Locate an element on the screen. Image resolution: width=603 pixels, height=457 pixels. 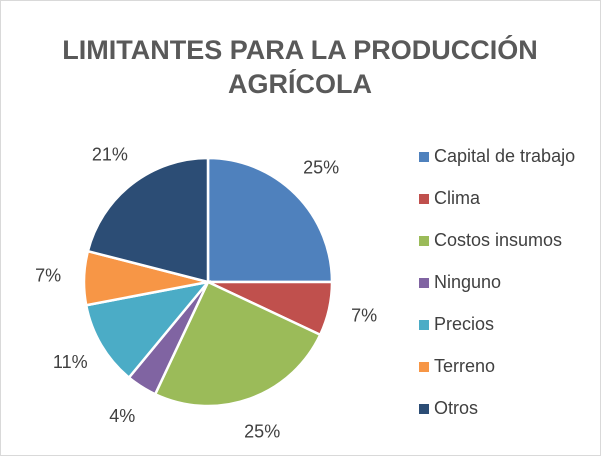
legend-label: Clima is located at coordinates (457, 198).